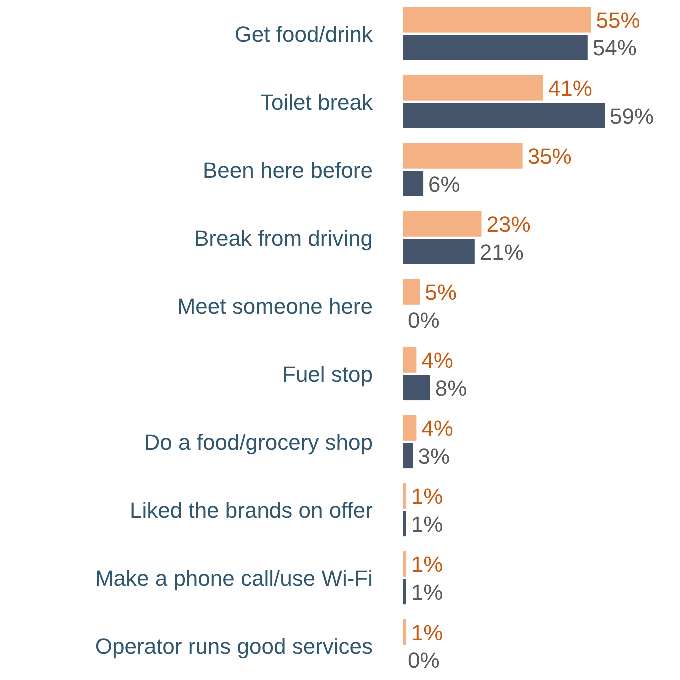 The height and width of the screenshot is (680, 680). What do you see at coordinates (618, 21) in the screenshot?
I see `data-label: 55%` at bounding box center [618, 21].